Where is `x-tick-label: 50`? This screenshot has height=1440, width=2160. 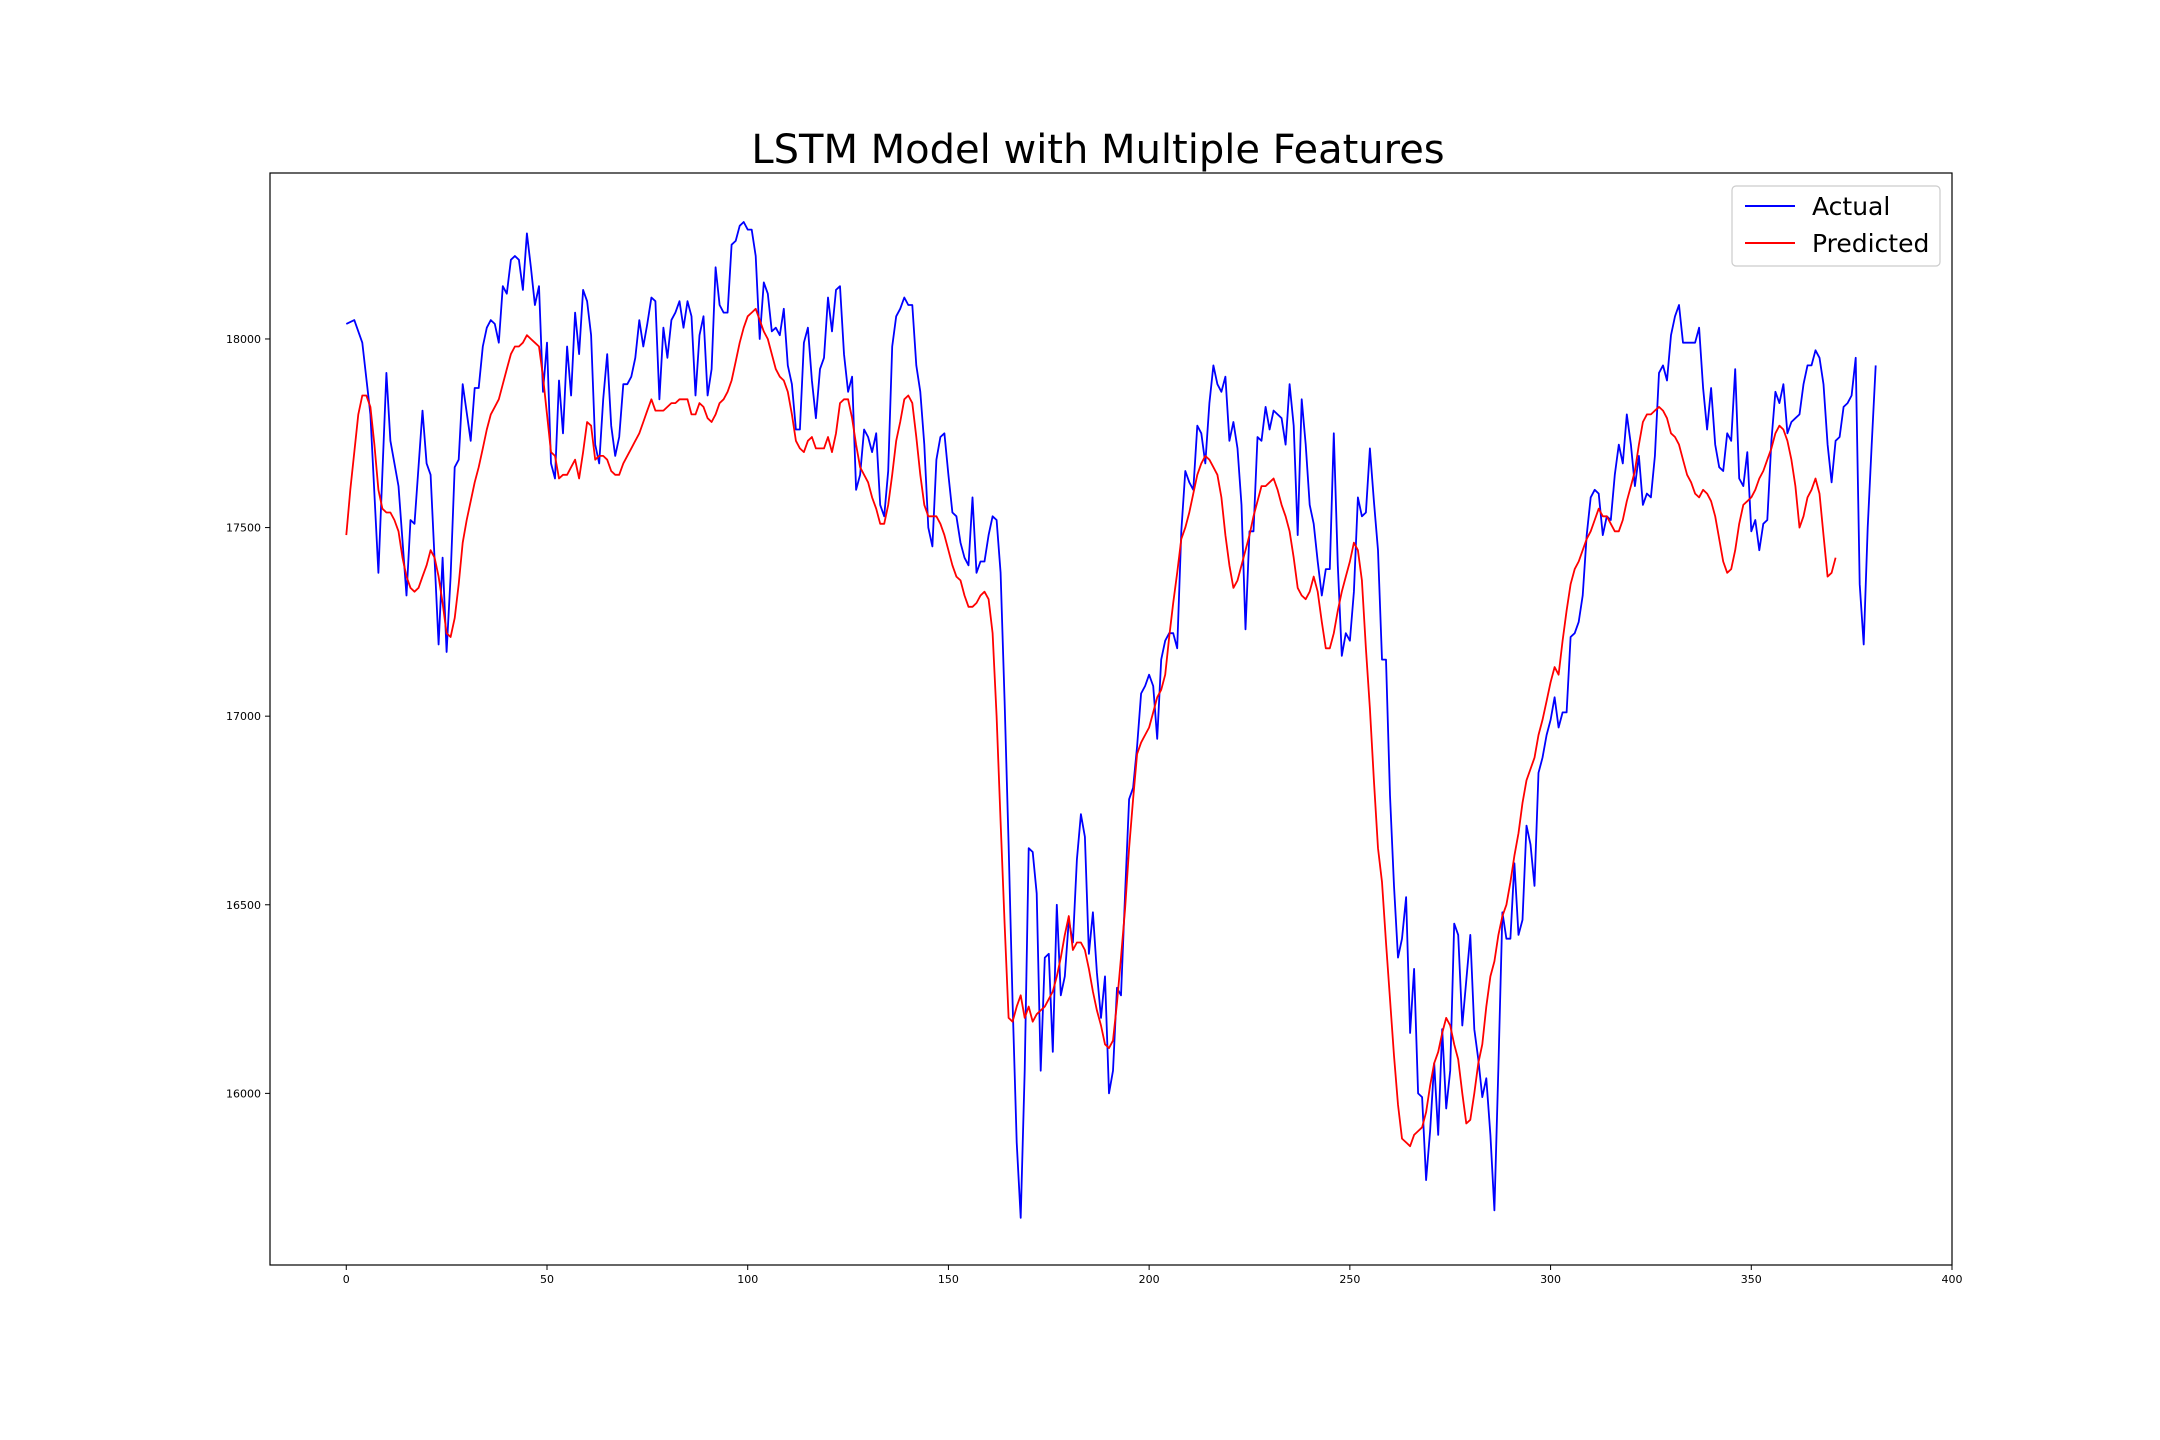
x-tick-label: 50 is located at coordinates (547, 1279).